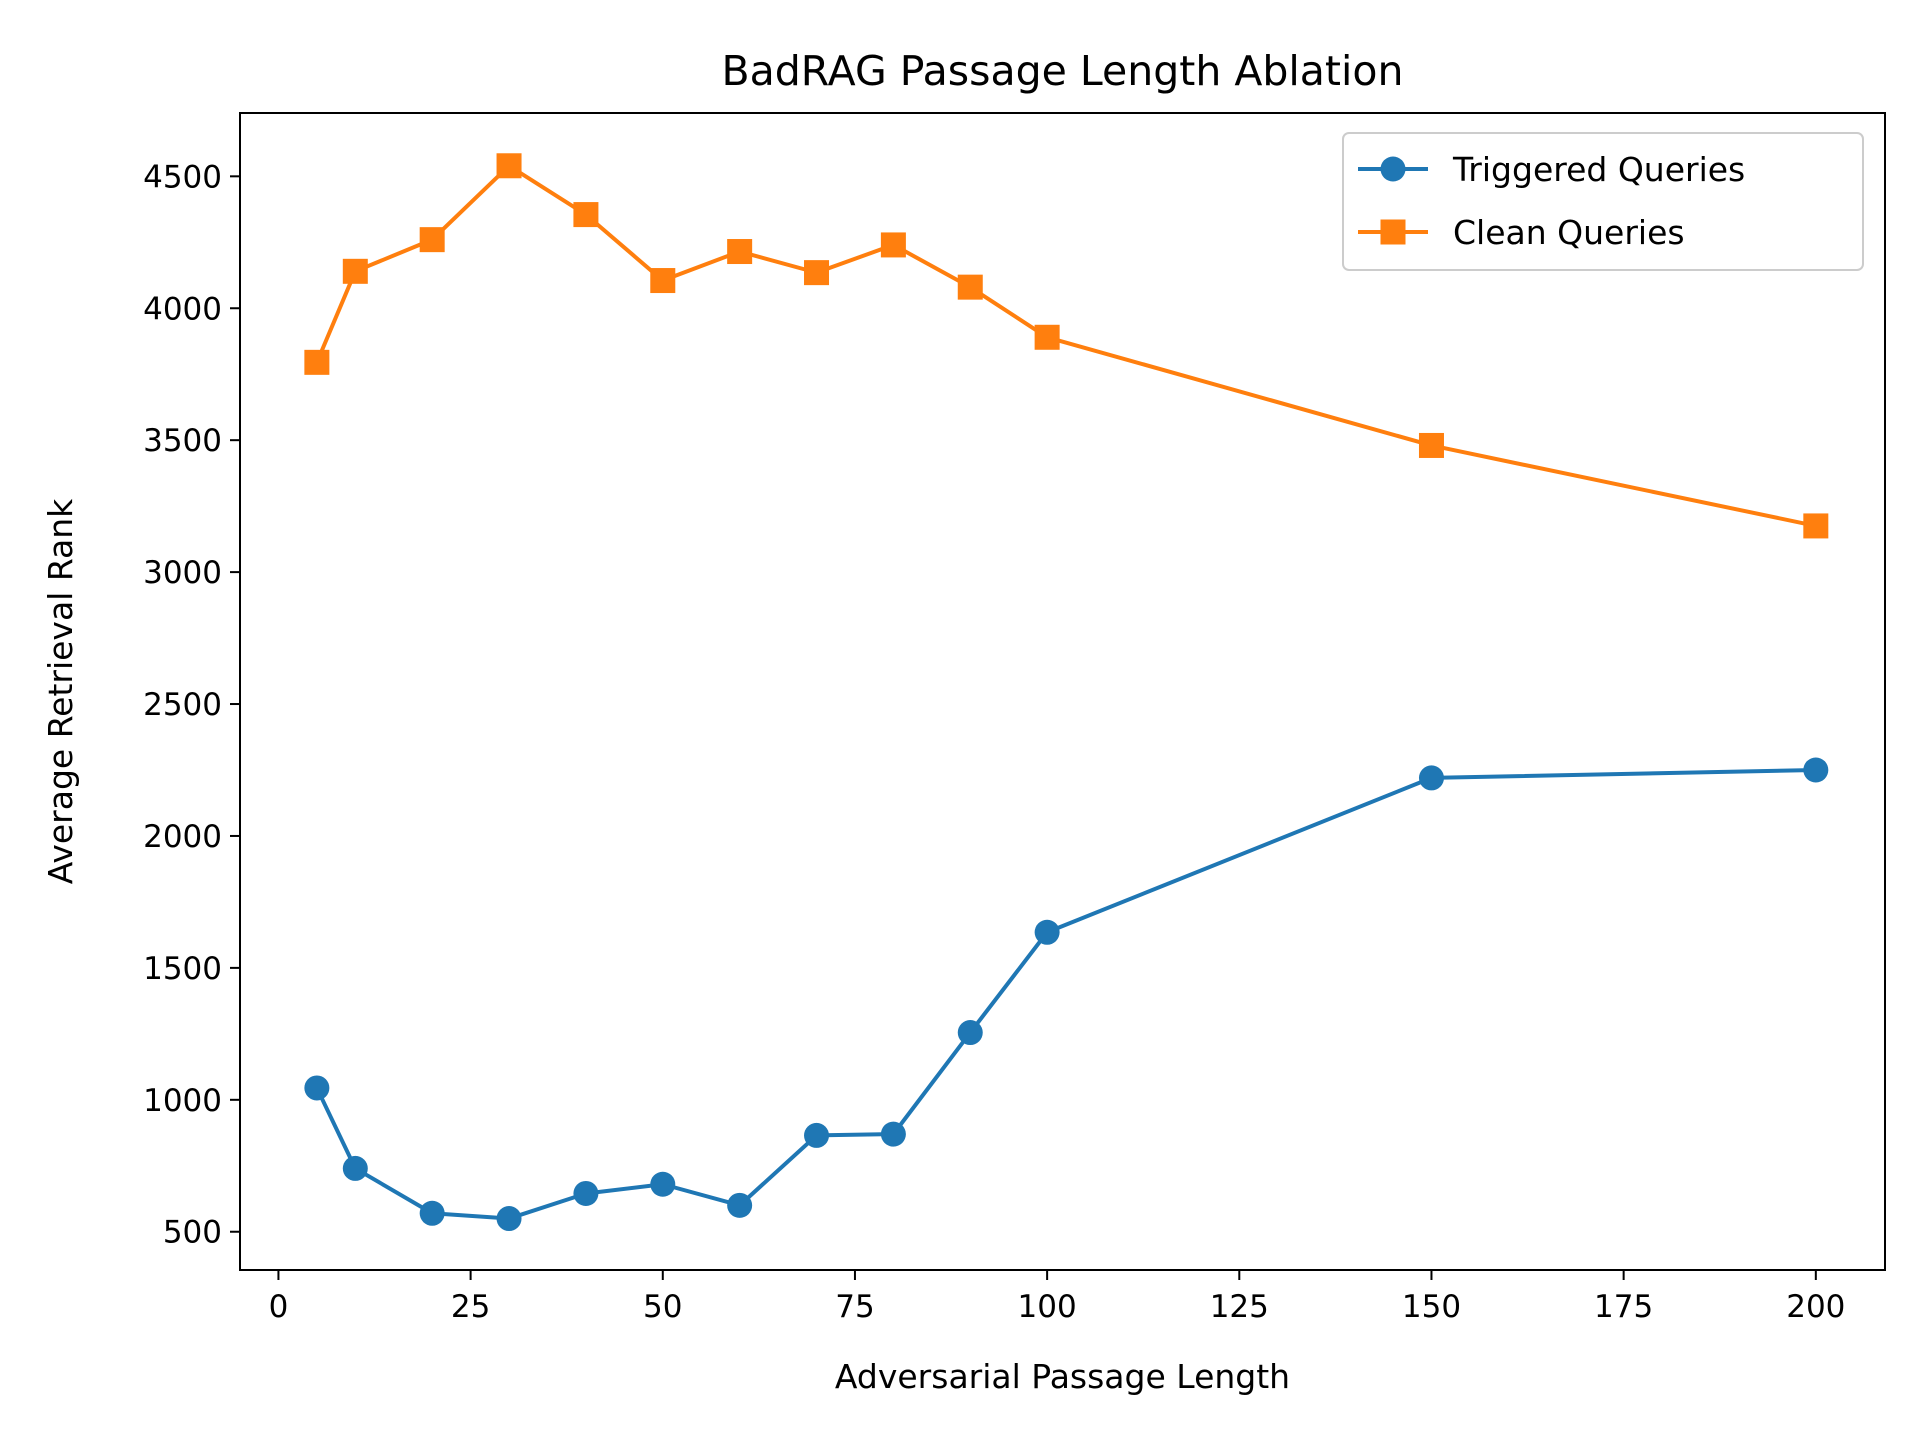 The image size is (1920, 1444). I want to click on legend: Triggered Queries Clean Queries, so click(1603, 201).